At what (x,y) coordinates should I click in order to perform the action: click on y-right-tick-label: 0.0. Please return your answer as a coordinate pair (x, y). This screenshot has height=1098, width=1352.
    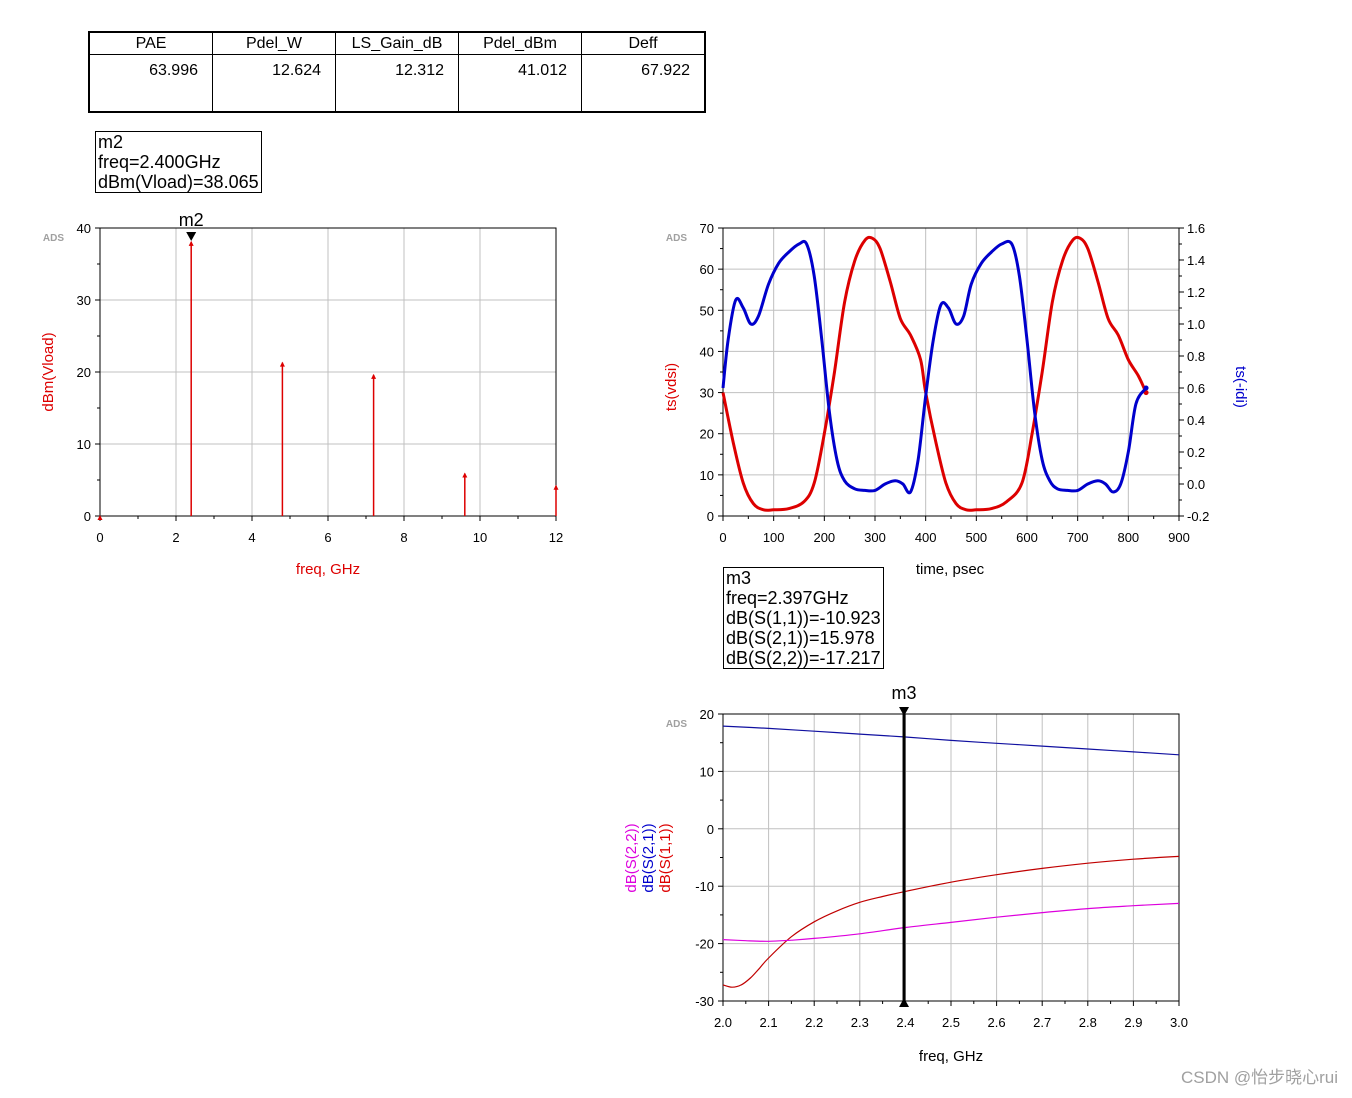
    Looking at the image, I should click on (1196, 484).